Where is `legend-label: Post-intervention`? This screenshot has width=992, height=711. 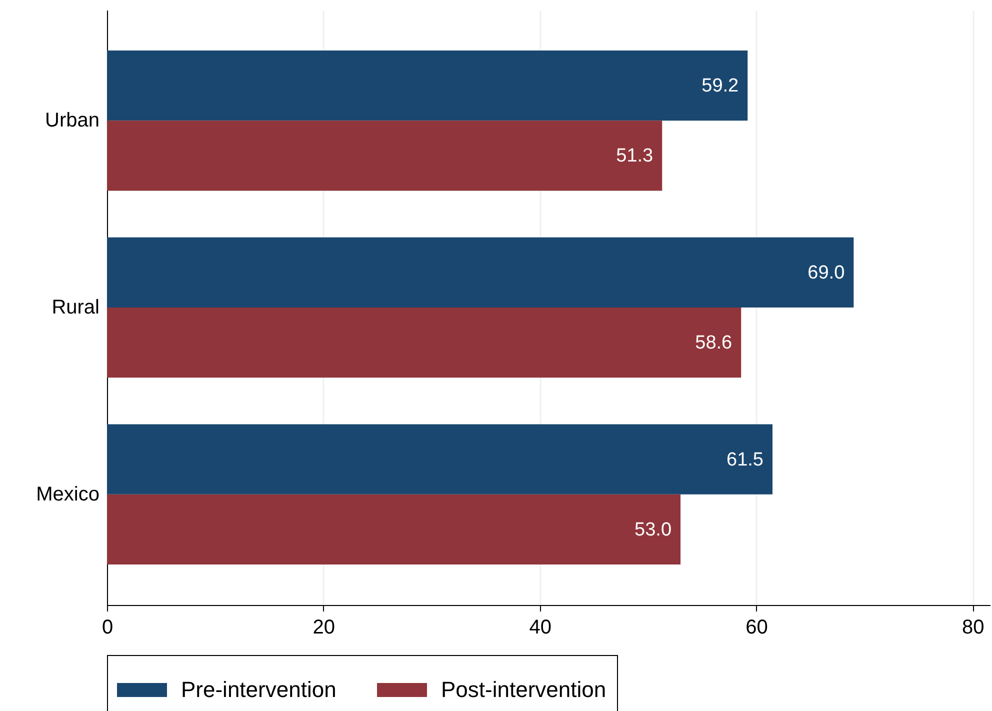 legend-label: Post-intervention is located at coordinates (523, 689).